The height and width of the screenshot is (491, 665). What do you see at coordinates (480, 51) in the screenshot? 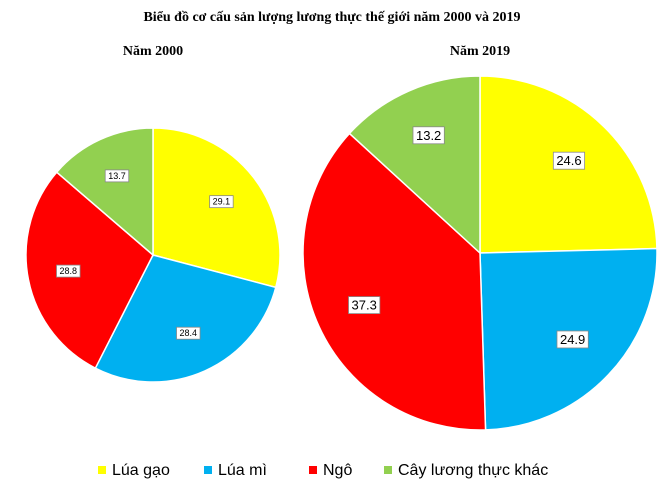
I see `pie-title: Năm 2019` at bounding box center [480, 51].